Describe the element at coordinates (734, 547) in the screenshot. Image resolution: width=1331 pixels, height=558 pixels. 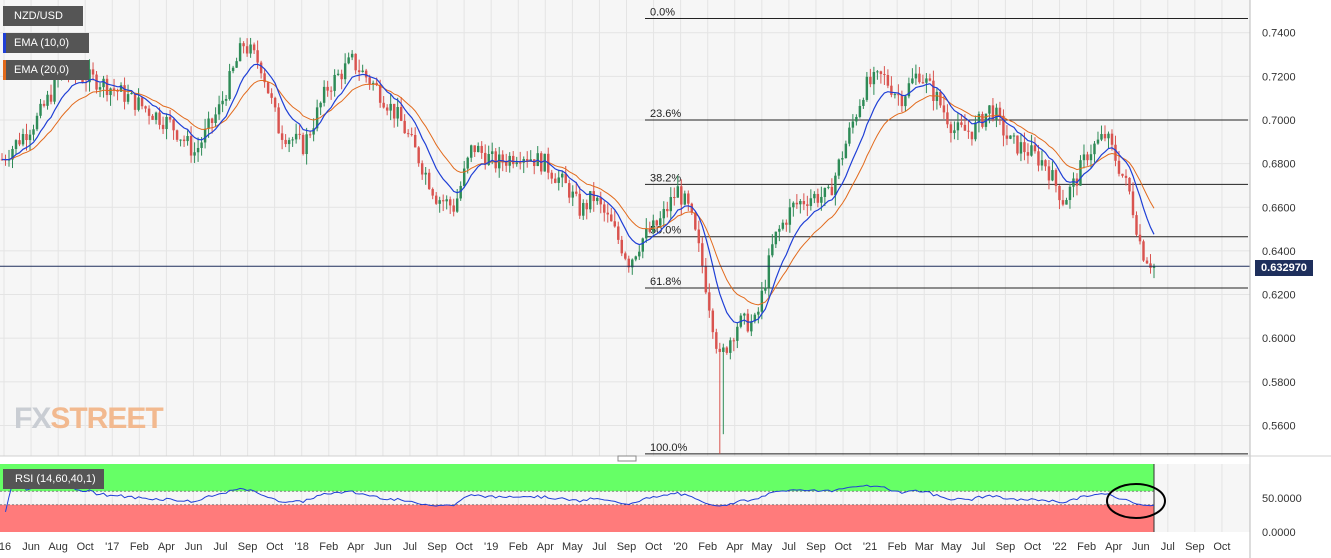
I see `x-tick-label: Apr` at that location.